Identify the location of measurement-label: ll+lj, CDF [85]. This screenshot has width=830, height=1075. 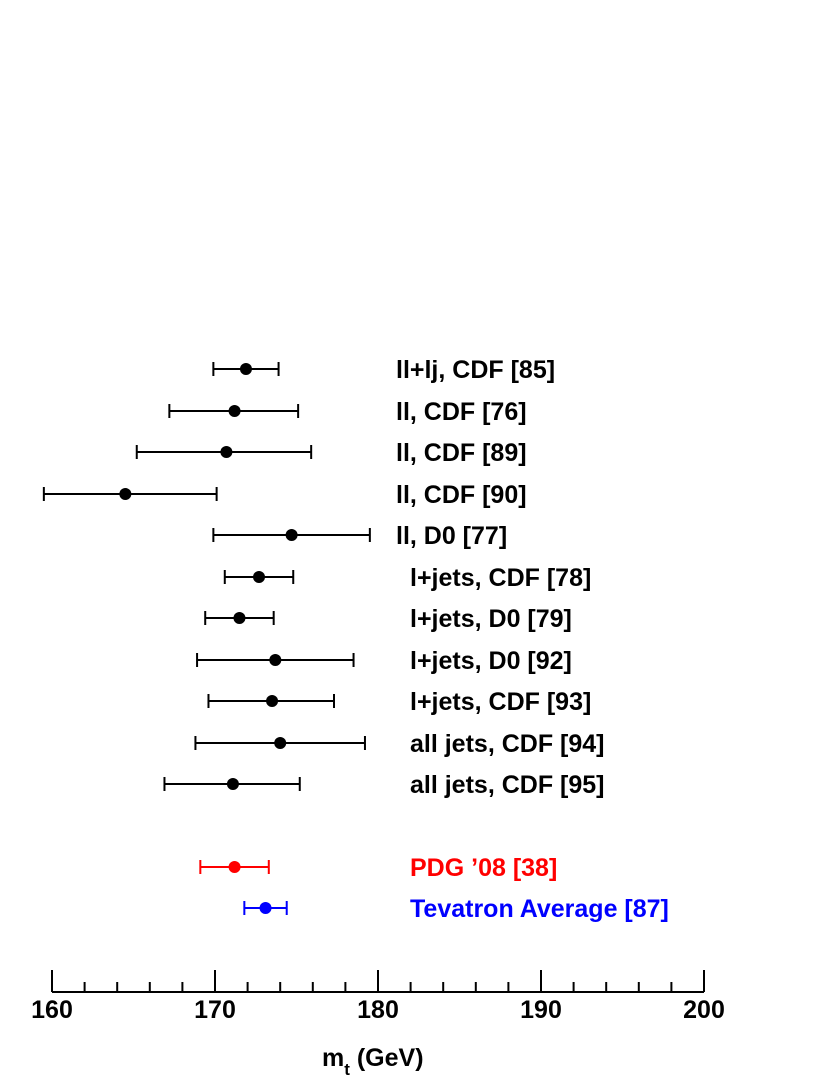
(475, 370).